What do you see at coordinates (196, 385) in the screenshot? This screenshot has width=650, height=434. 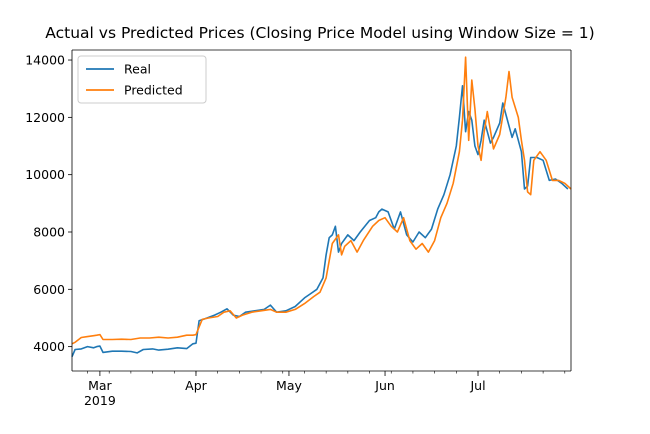 I see `x-tick-label: Apr` at bounding box center [196, 385].